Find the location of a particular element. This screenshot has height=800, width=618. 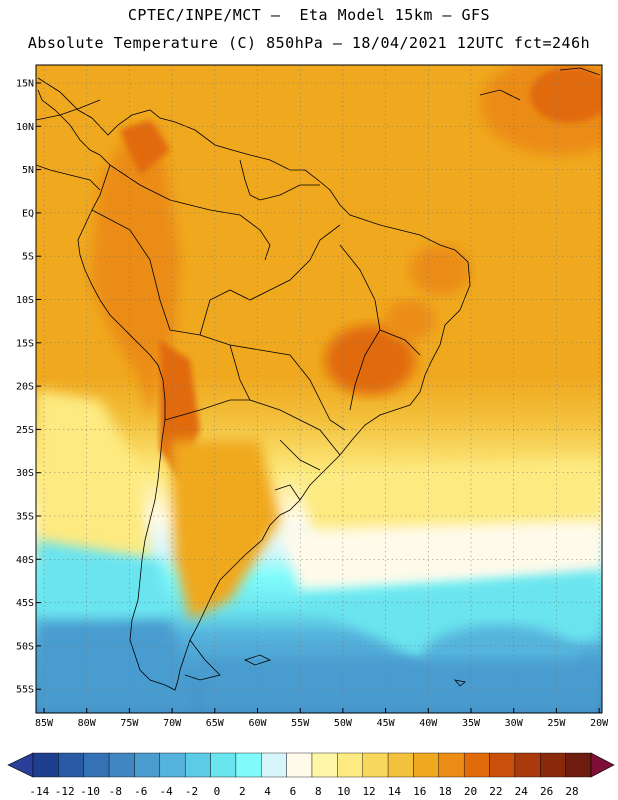

colorbar-tick-label: -2 is located at coordinates (191, 791).